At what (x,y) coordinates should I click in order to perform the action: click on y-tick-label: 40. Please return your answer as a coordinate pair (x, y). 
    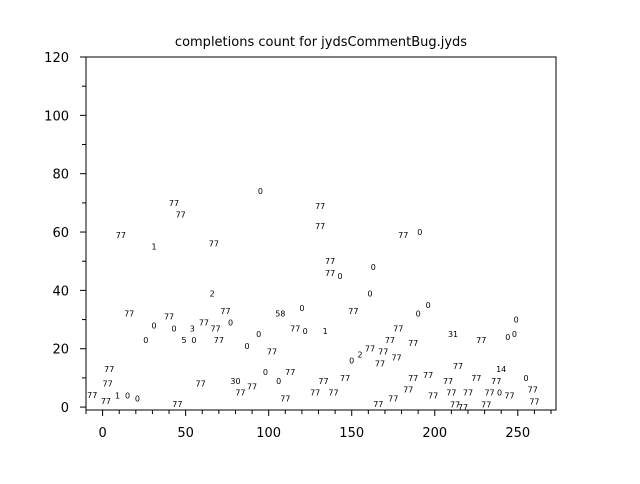
    Looking at the image, I should click on (60, 291).